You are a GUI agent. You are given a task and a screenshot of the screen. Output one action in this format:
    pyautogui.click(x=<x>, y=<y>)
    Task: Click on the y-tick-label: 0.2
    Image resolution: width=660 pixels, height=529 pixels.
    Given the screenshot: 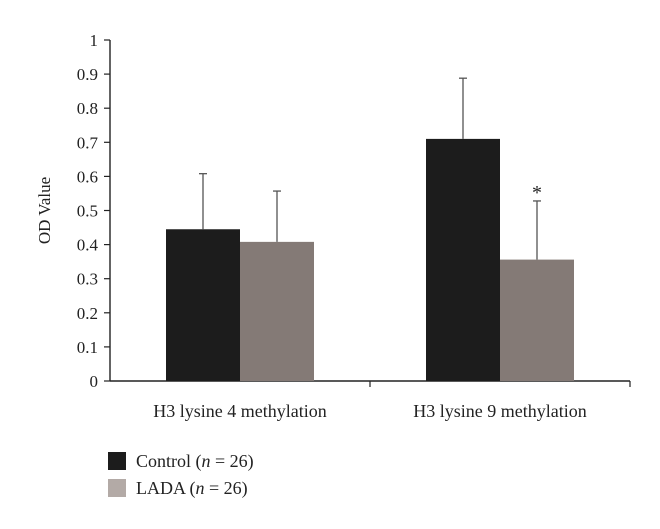 What is the action you would take?
    pyautogui.click(x=87, y=313)
    